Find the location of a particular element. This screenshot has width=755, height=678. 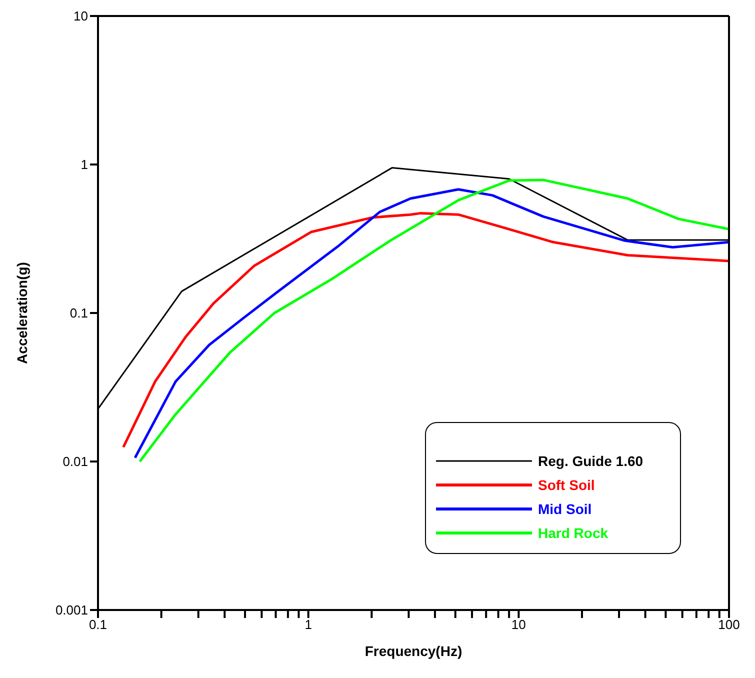

text: Reg. Guide 1.60 is located at coordinates (591, 461).